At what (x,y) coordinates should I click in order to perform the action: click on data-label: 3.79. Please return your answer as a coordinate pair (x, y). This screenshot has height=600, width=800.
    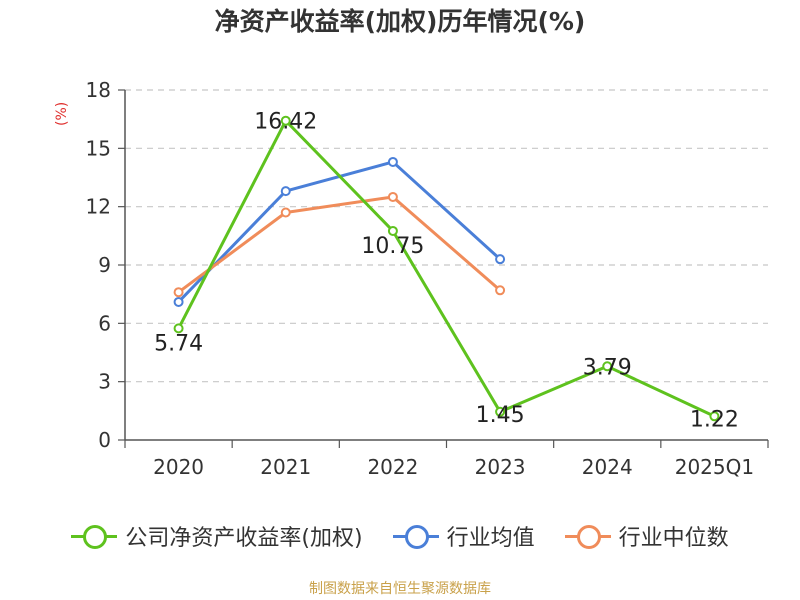
    Looking at the image, I should click on (607, 367).